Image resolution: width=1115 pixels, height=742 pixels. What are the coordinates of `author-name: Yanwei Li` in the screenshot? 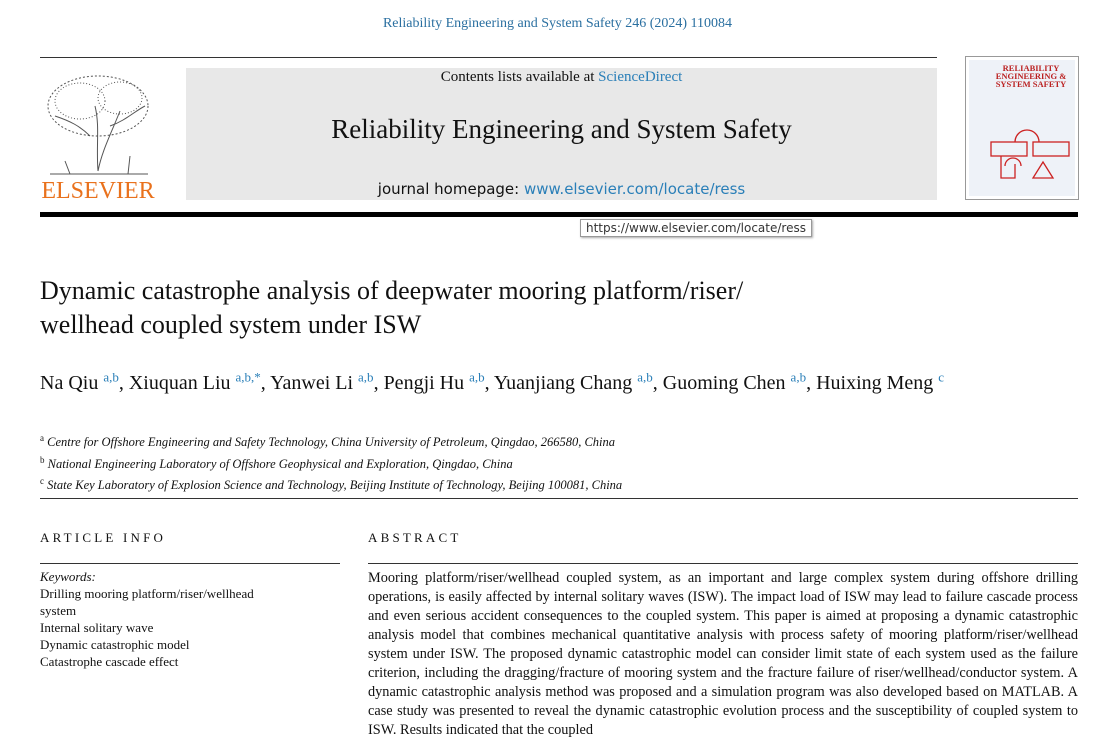 It's located at (312, 382).